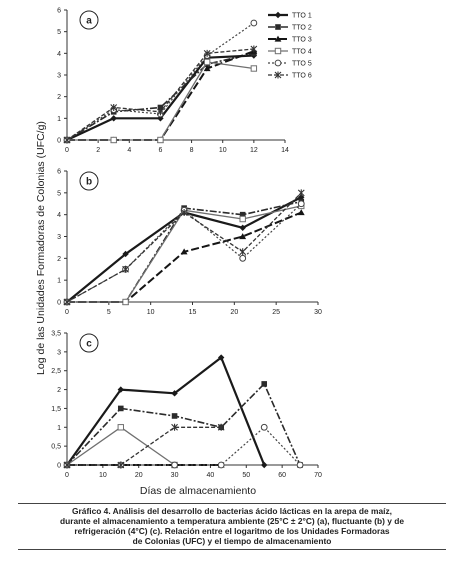 This screenshot has height=561, width=463. What do you see at coordinates (302, 64) in the screenshot?
I see `legend-label: TTO 5` at bounding box center [302, 64].